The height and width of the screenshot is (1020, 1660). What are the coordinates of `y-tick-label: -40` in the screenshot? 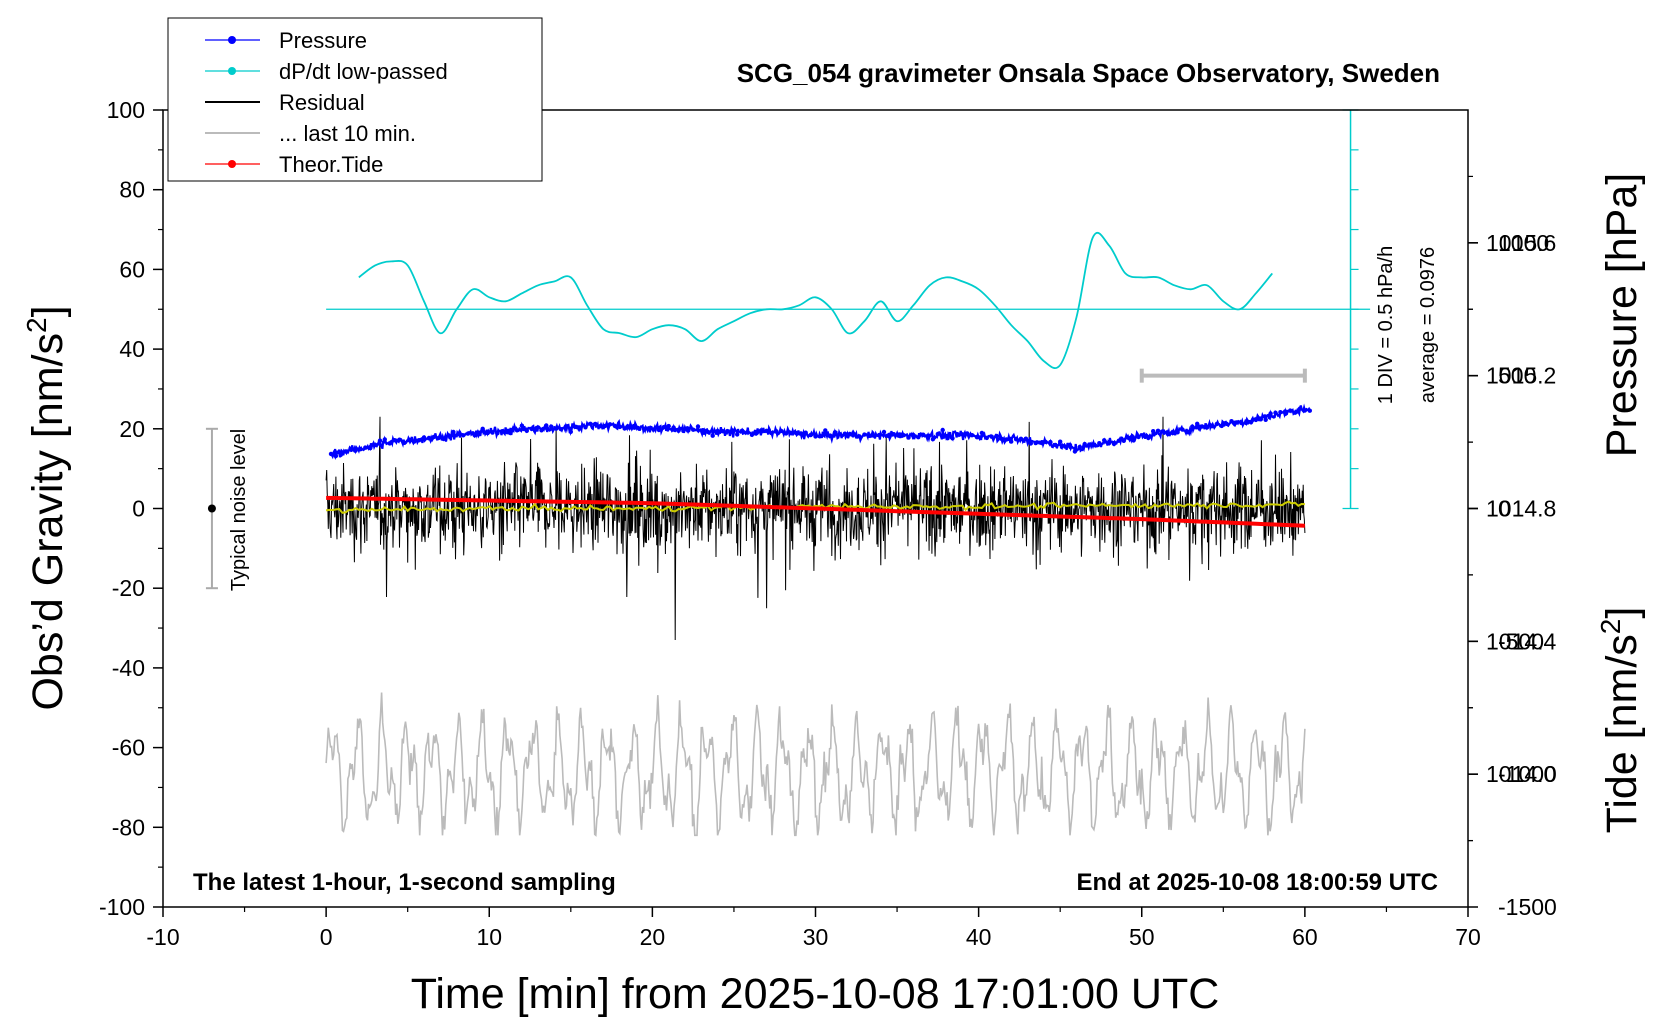 It's located at (128, 668).